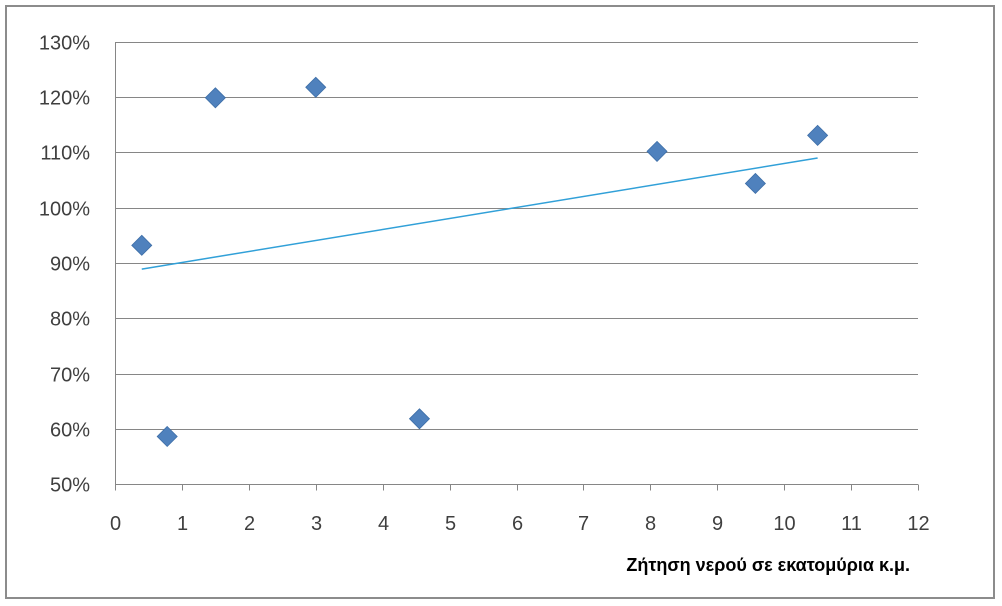 Image resolution: width=1002 pixels, height=606 pixels. What do you see at coordinates (768, 565) in the screenshot?
I see `x-axis-title: Ζήτηση νερού σε εκατομύρια κ.μ.` at bounding box center [768, 565].